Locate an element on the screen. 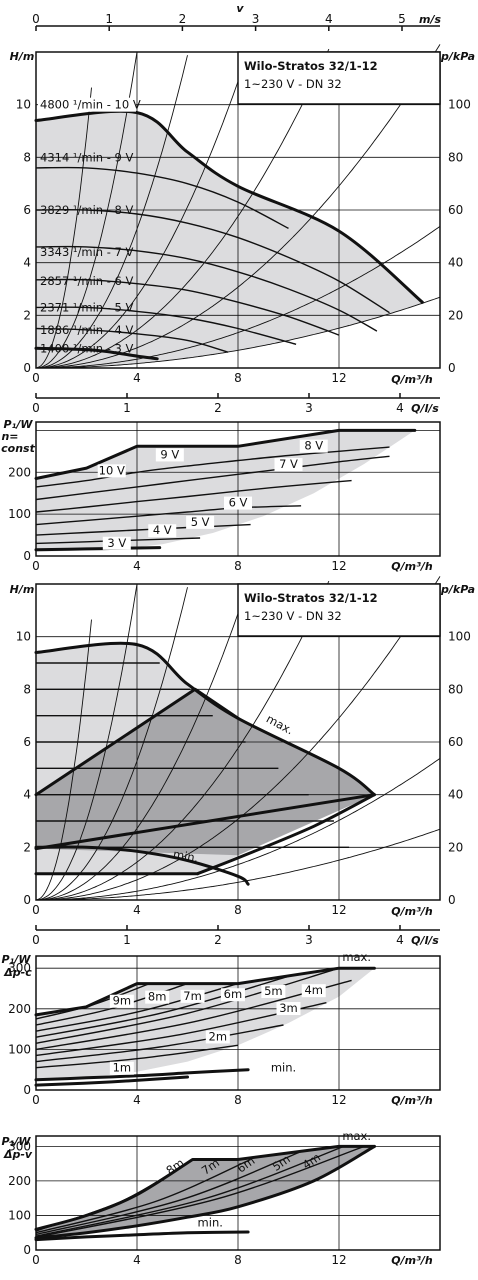 This screenshot has height=1280, width=478. p1-ytick-label: 2 is located at coordinates (27, 315).